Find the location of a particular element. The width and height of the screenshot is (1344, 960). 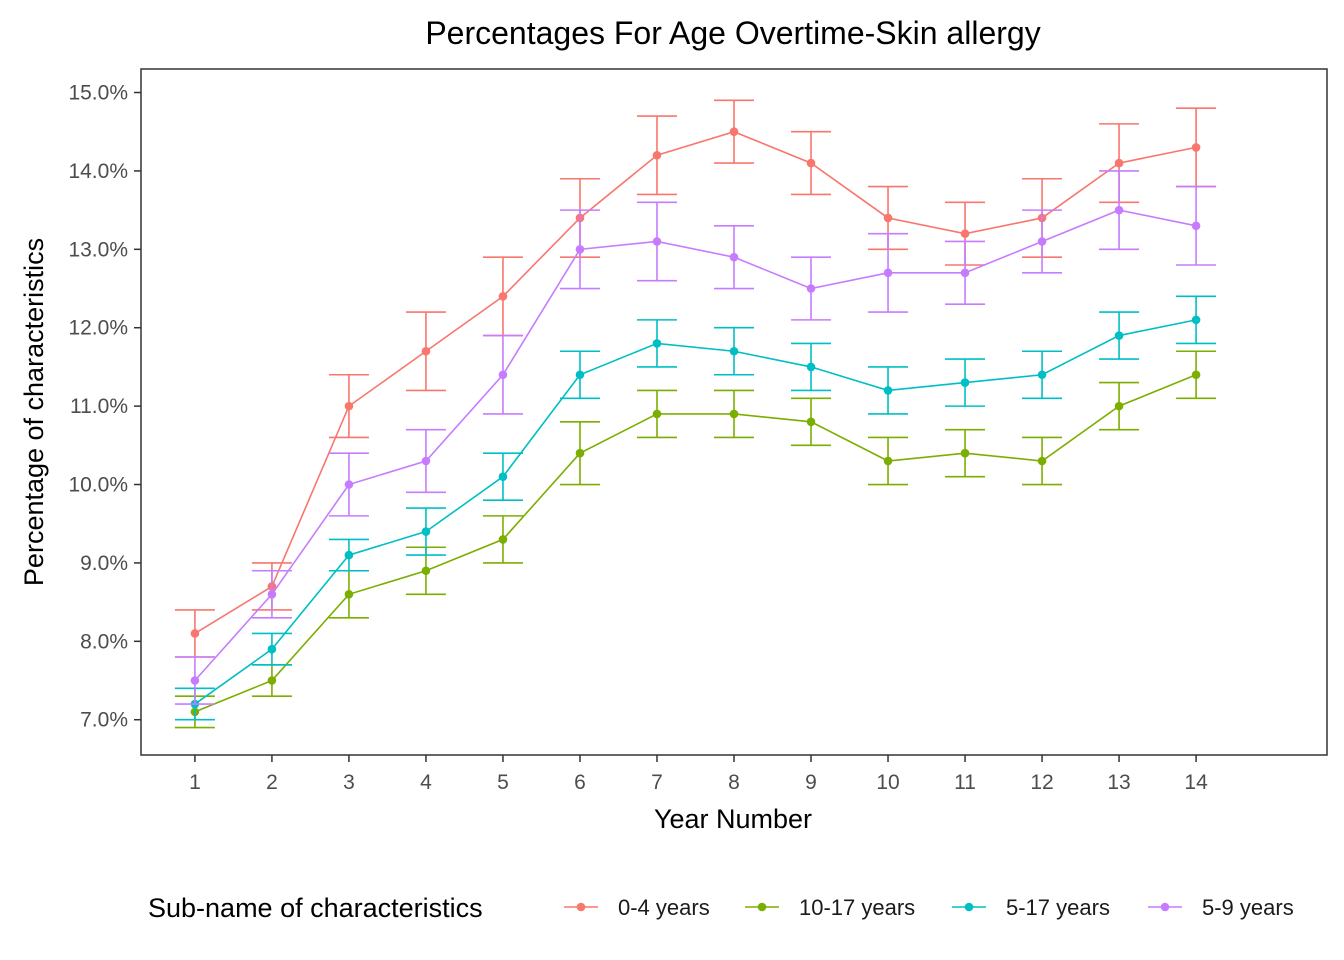

x-tick-label: 5 is located at coordinates (503, 782).